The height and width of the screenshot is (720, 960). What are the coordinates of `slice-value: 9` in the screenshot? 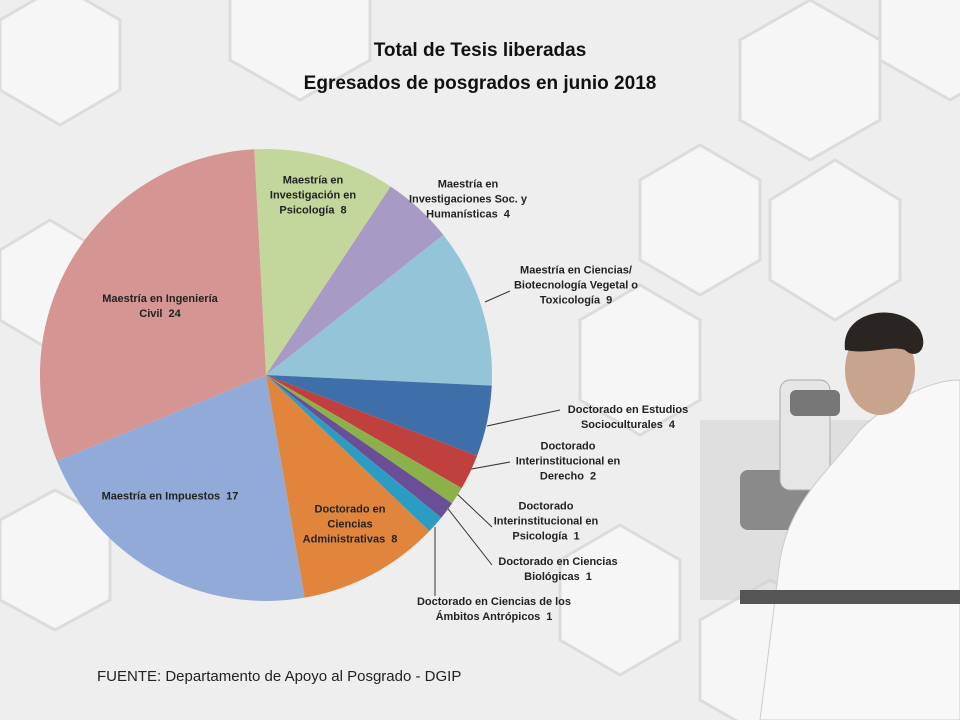 It's located at (609, 300).